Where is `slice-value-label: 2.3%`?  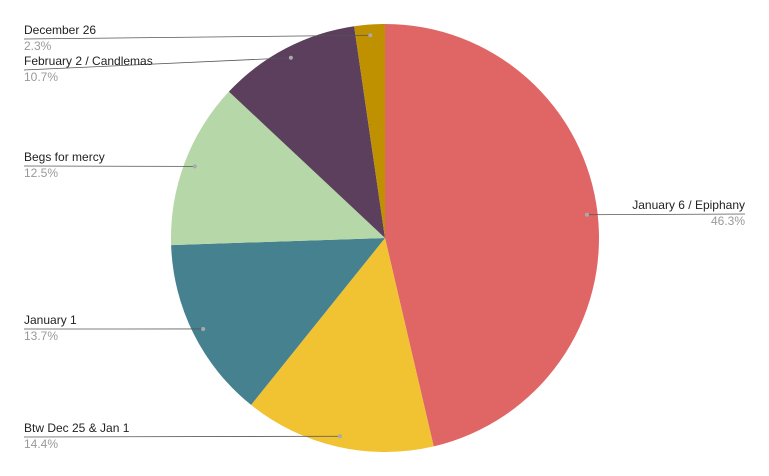 slice-value-label: 2.3% is located at coordinates (38, 46).